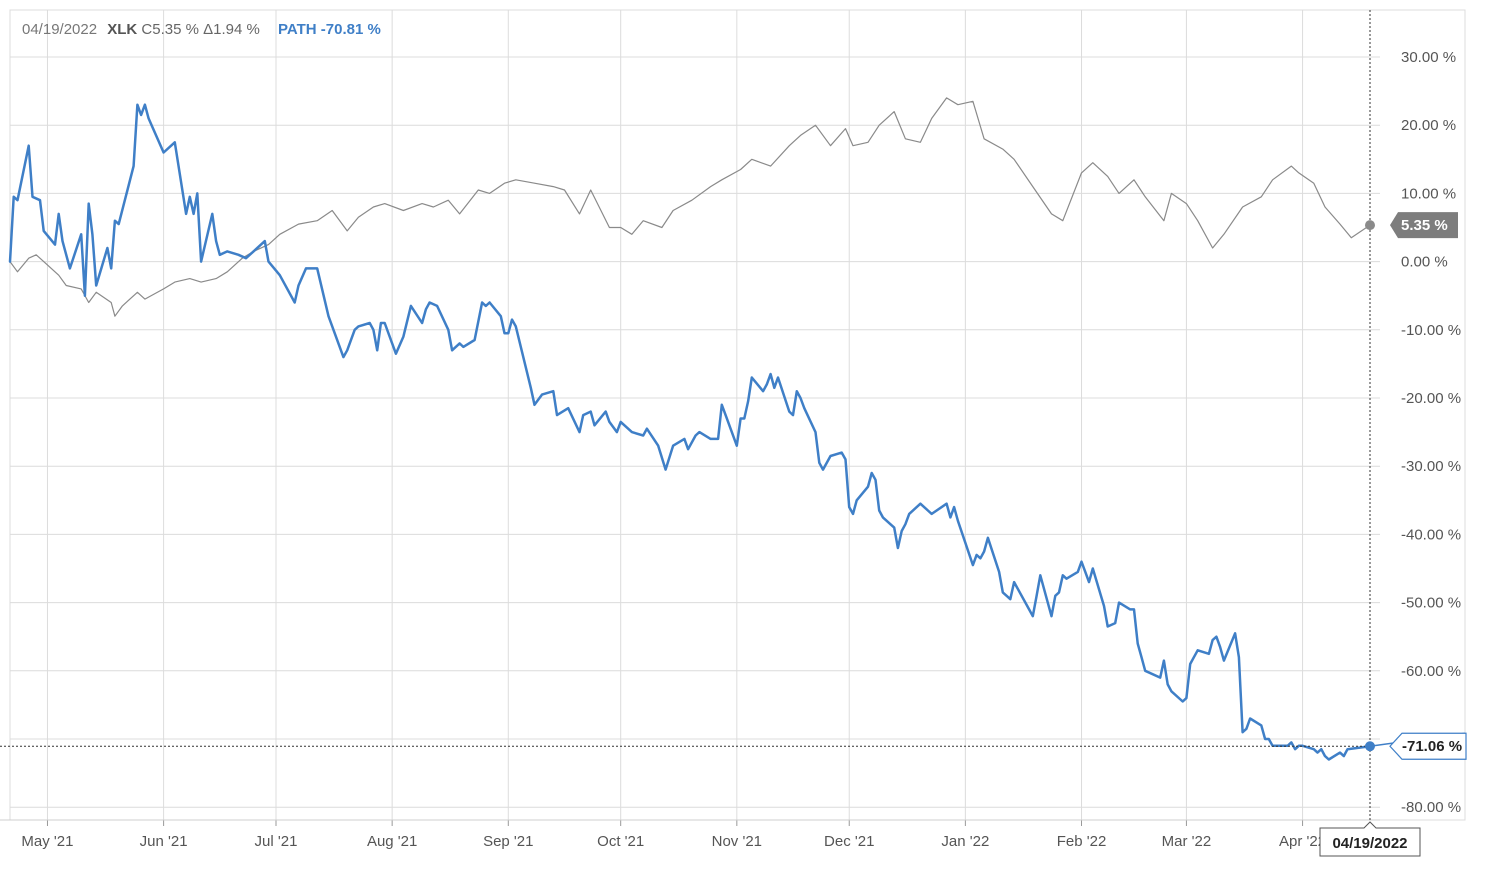 The width and height of the screenshot is (1488, 869). I want to click on xlk-last-point, so click(1370, 225).